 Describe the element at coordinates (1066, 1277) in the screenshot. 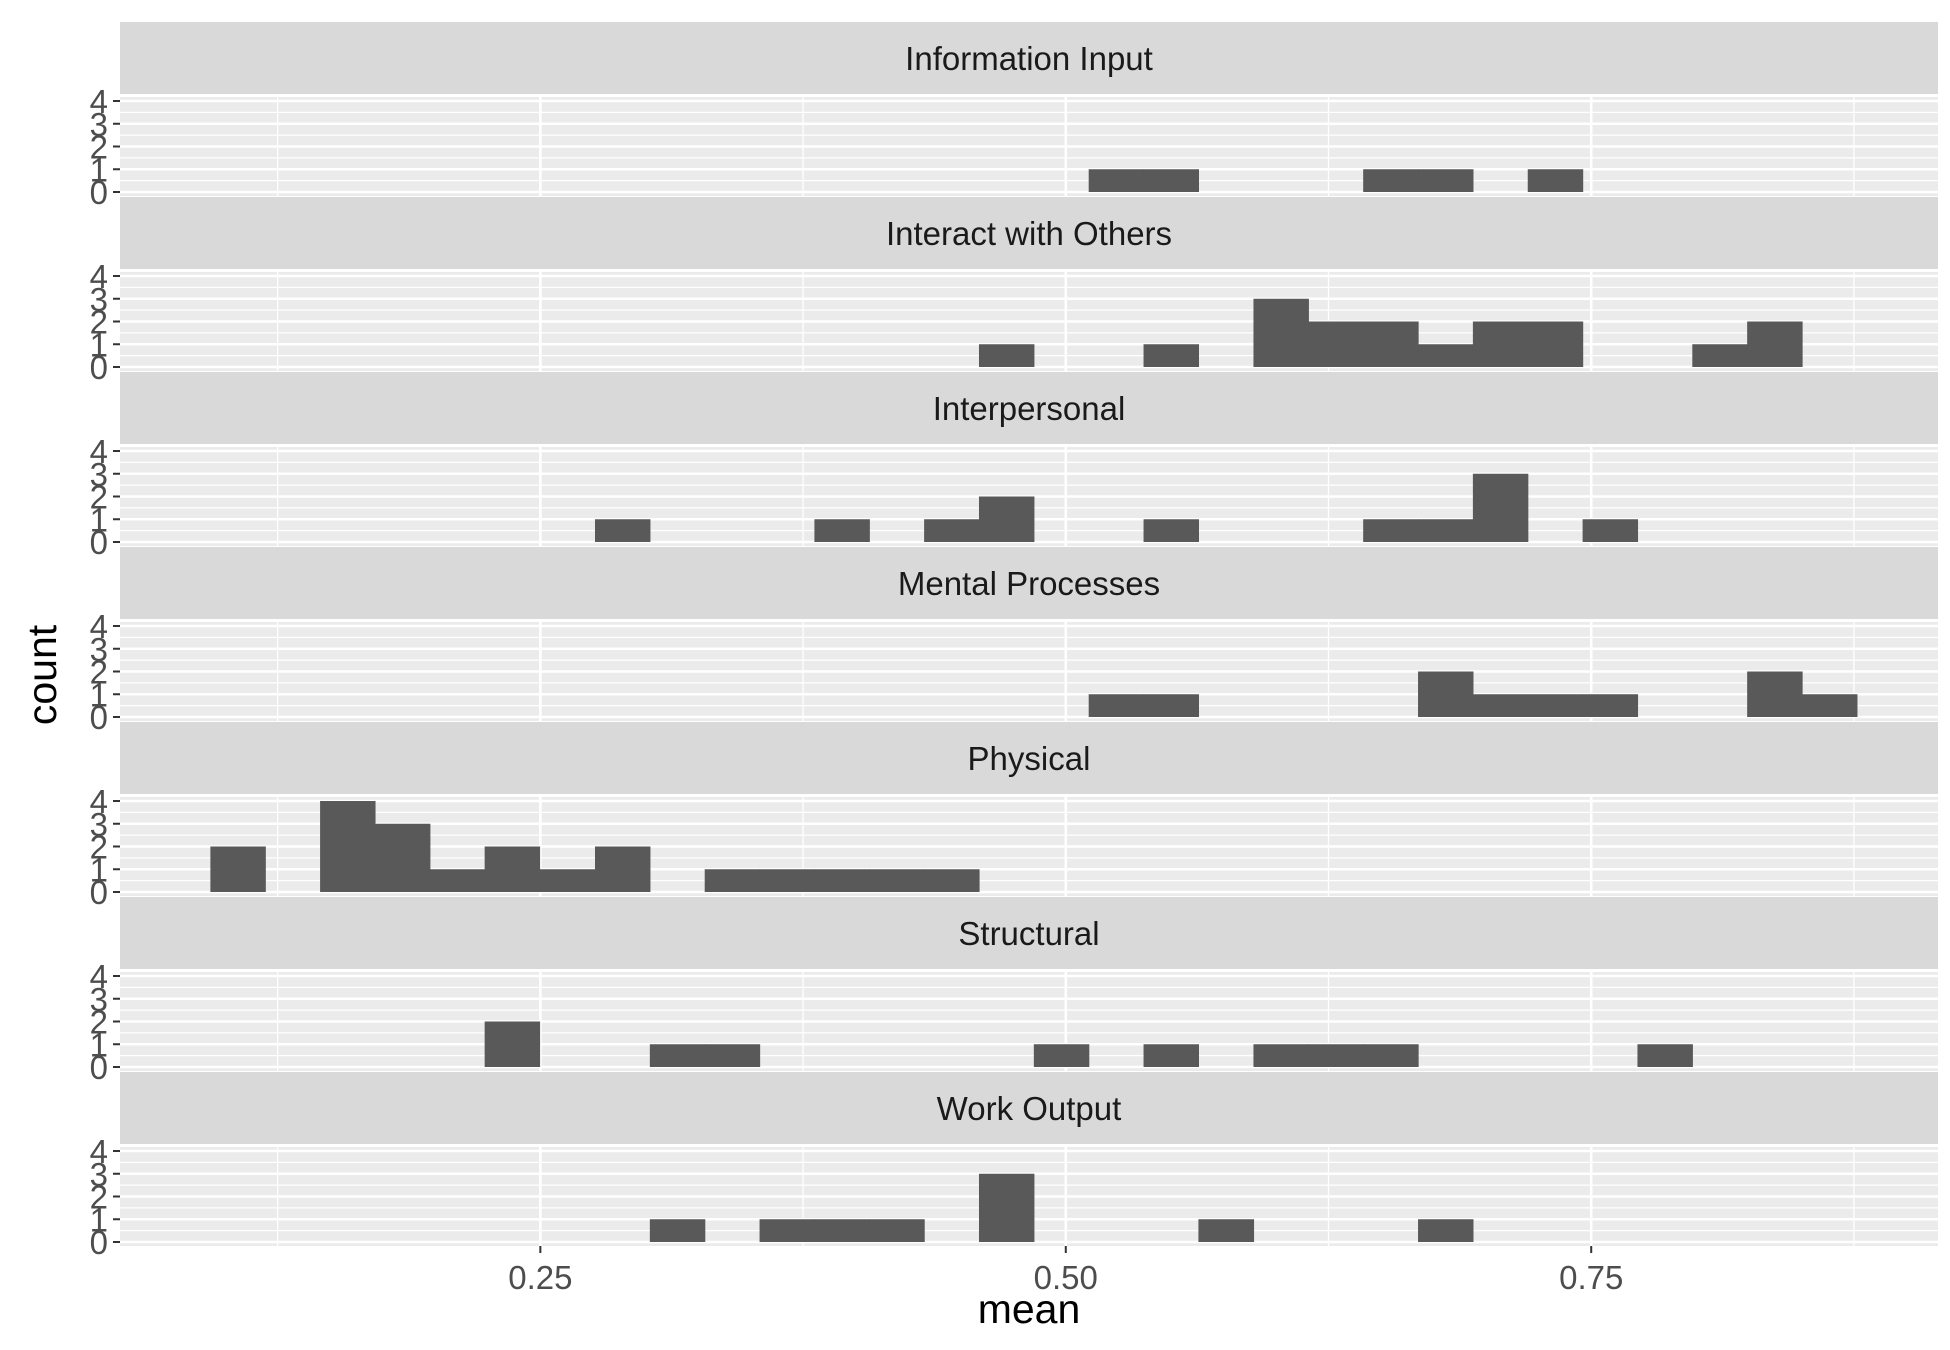

I see `x-tick-label: 0.50` at that location.